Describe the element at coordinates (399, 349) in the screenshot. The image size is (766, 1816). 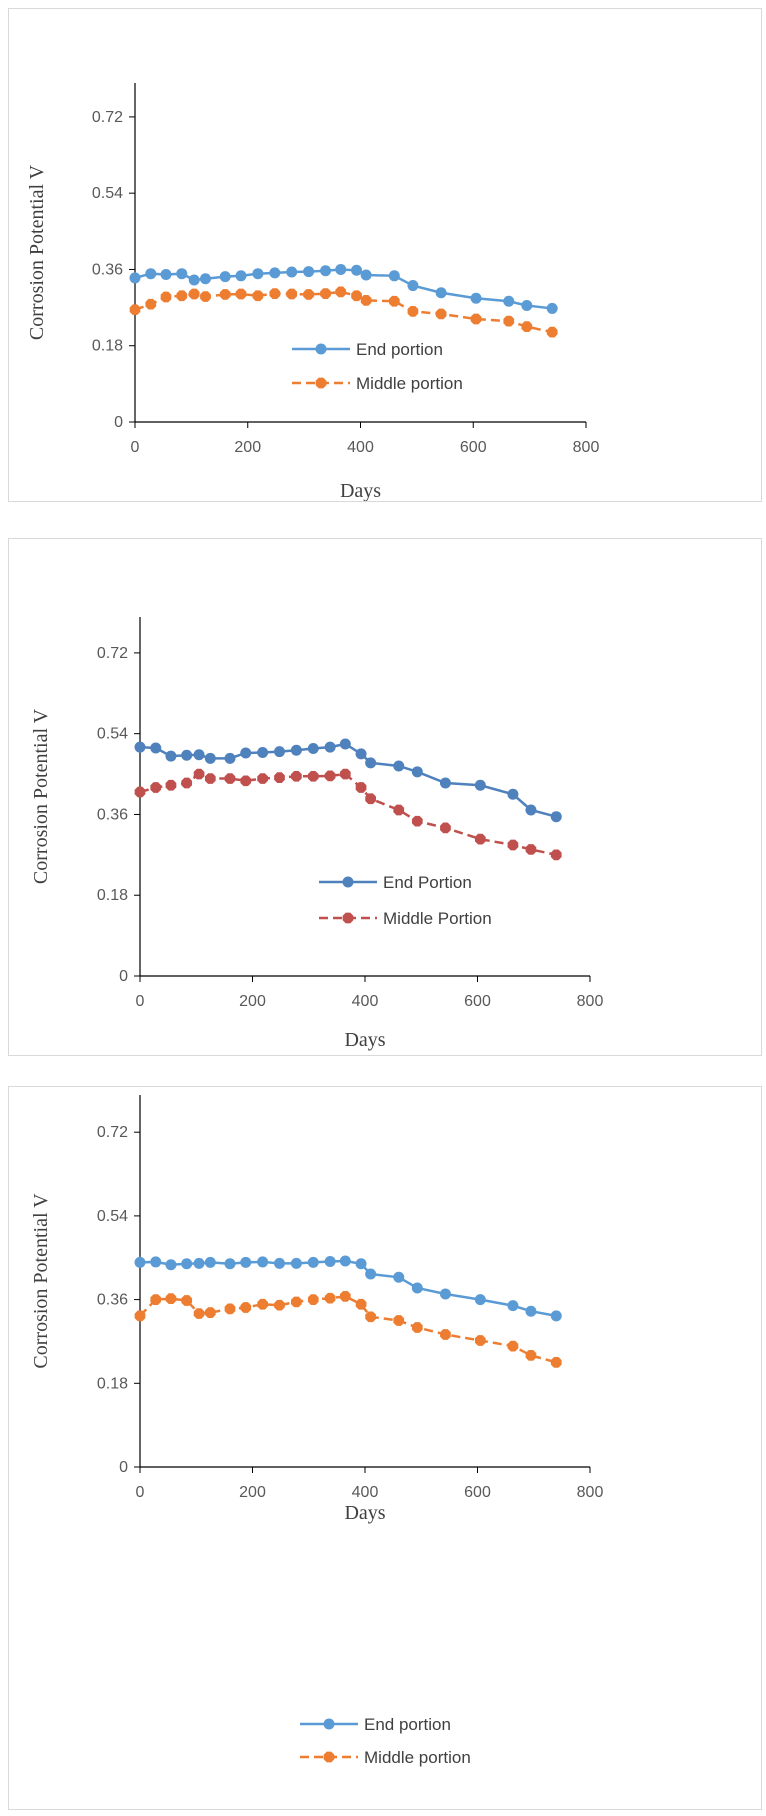
I see `legend-label: End portion` at that location.